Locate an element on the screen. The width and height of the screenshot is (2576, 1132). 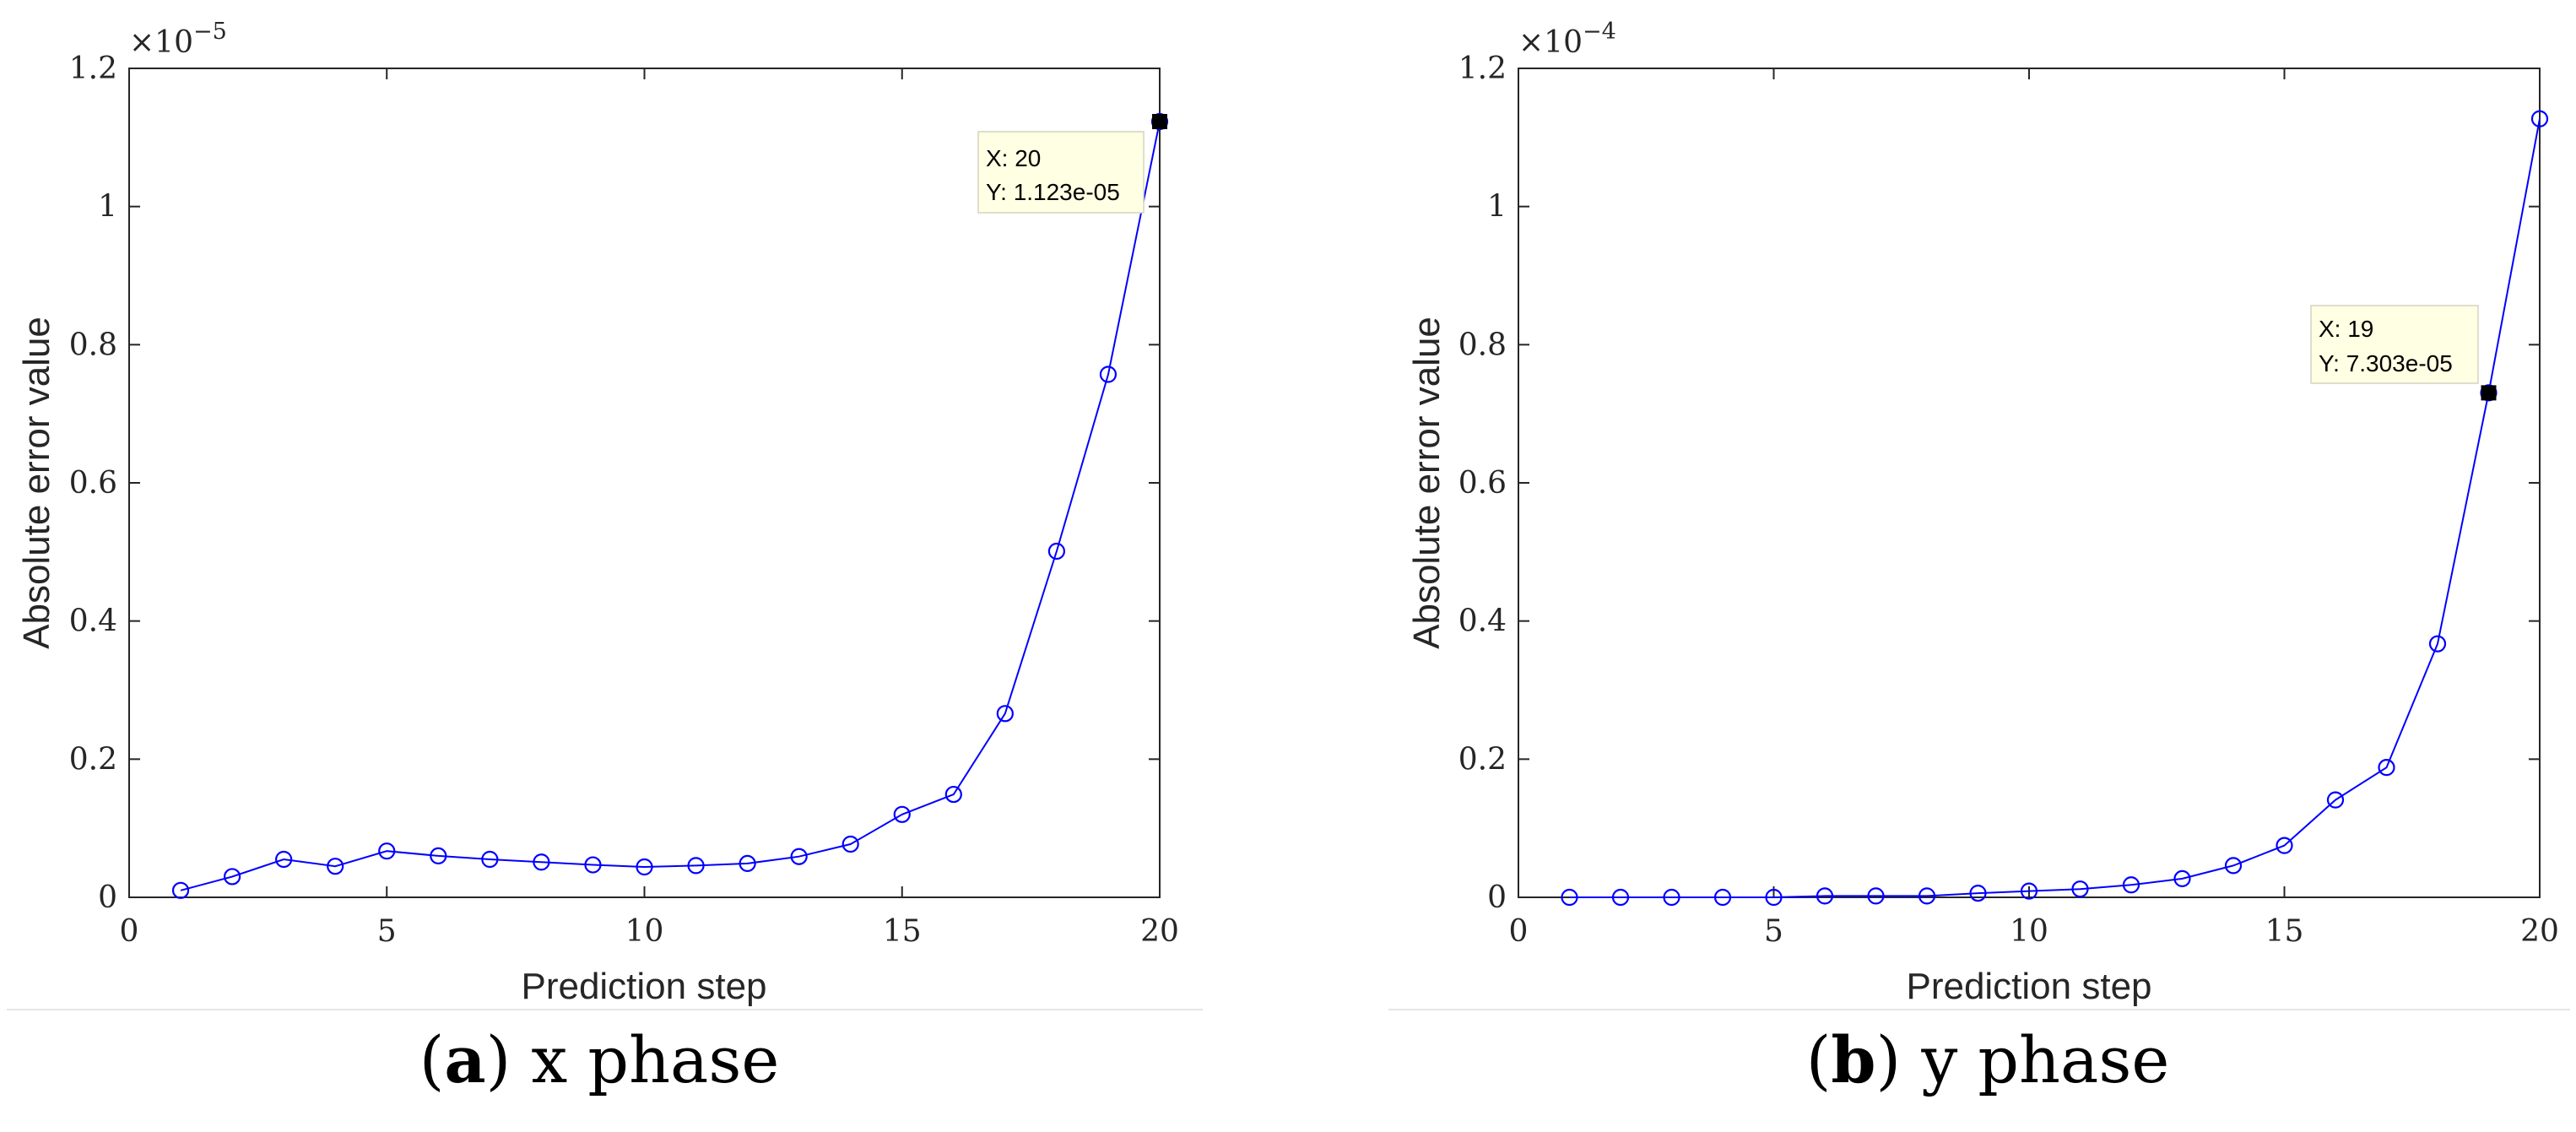
y-tick-label-a: 1.2 is located at coordinates (93, 68).